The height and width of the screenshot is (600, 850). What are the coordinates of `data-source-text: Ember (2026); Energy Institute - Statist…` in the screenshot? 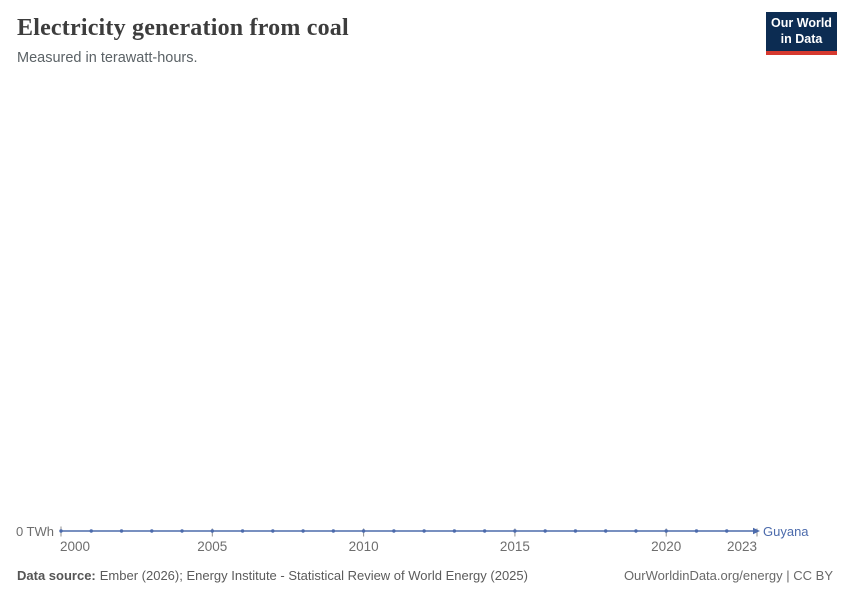 It's located at (313, 575).